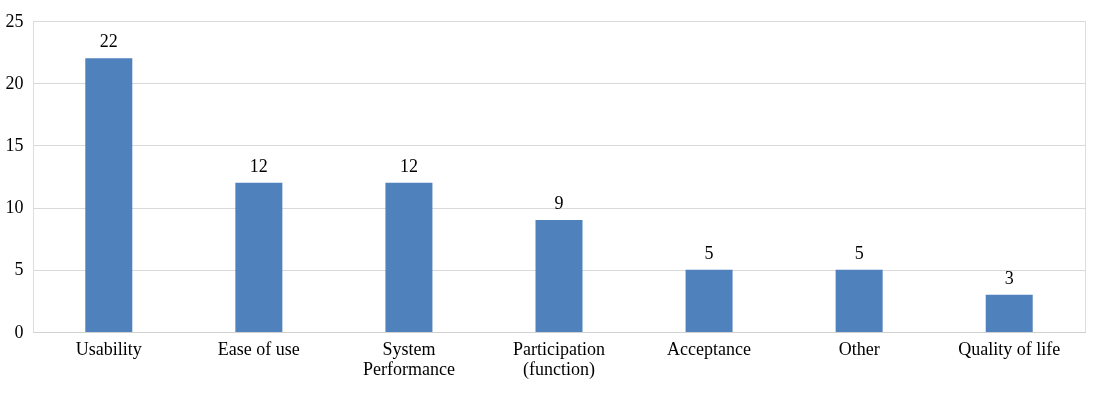  What do you see at coordinates (559, 203) in the screenshot?
I see `data-label: 9` at bounding box center [559, 203].